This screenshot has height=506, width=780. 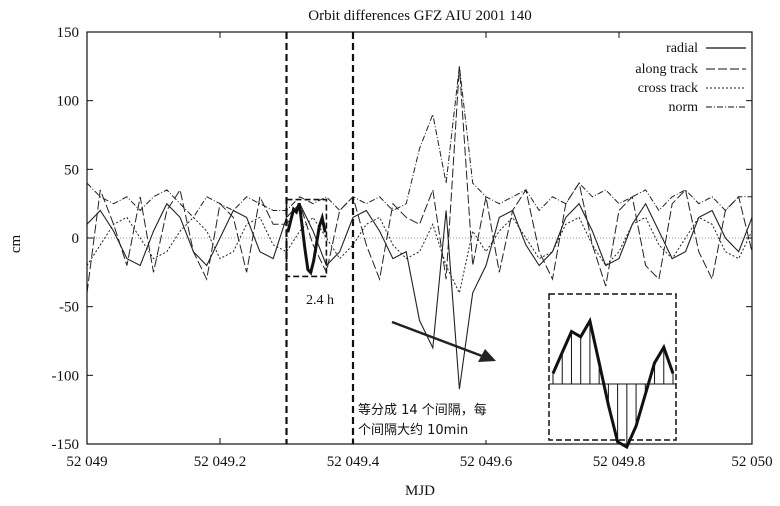 What do you see at coordinates (86, 462) in the screenshot?
I see `x-tick-label: 52 049` at bounding box center [86, 462].